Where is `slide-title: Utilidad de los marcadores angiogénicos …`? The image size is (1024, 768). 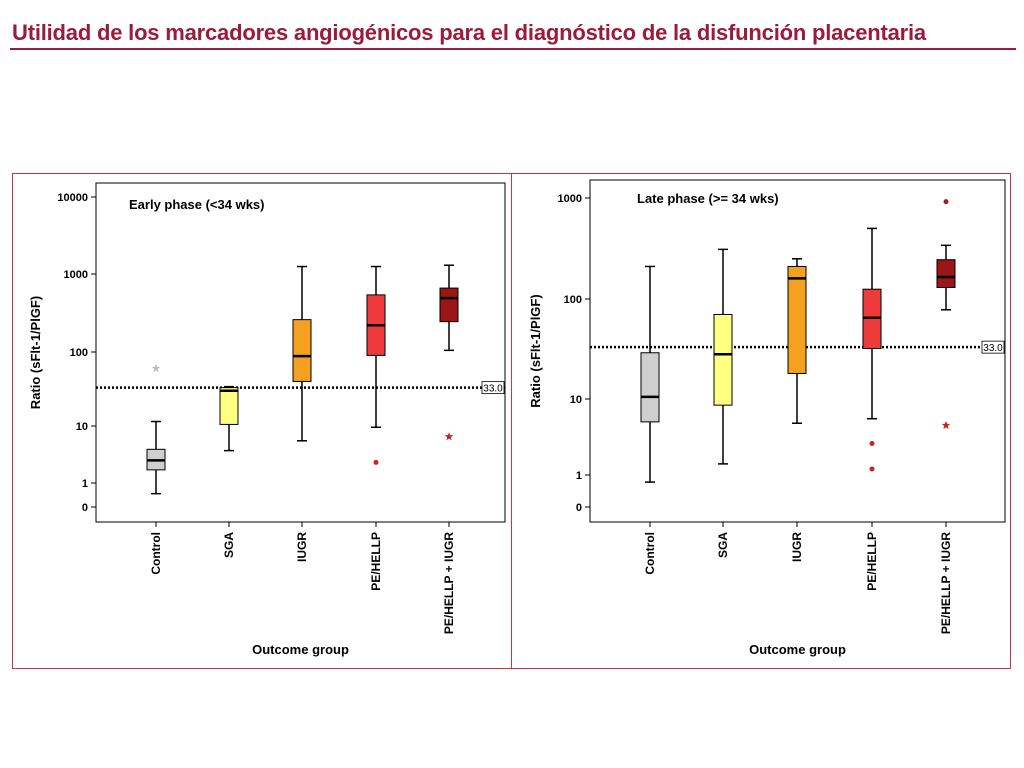
slide-title: Utilidad de los marcadores angiogénicos … is located at coordinates (469, 32).